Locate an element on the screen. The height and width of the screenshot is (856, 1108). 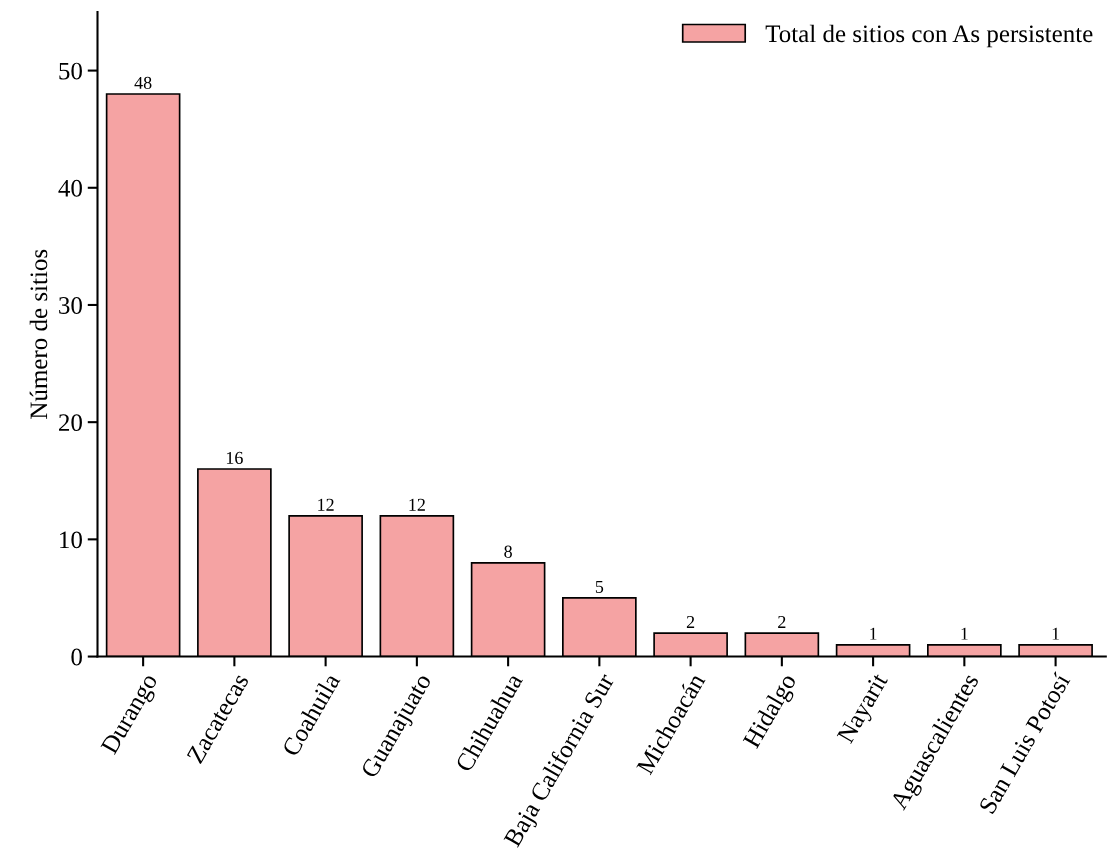
data-label: 48 is located at coordinates (143, 82).